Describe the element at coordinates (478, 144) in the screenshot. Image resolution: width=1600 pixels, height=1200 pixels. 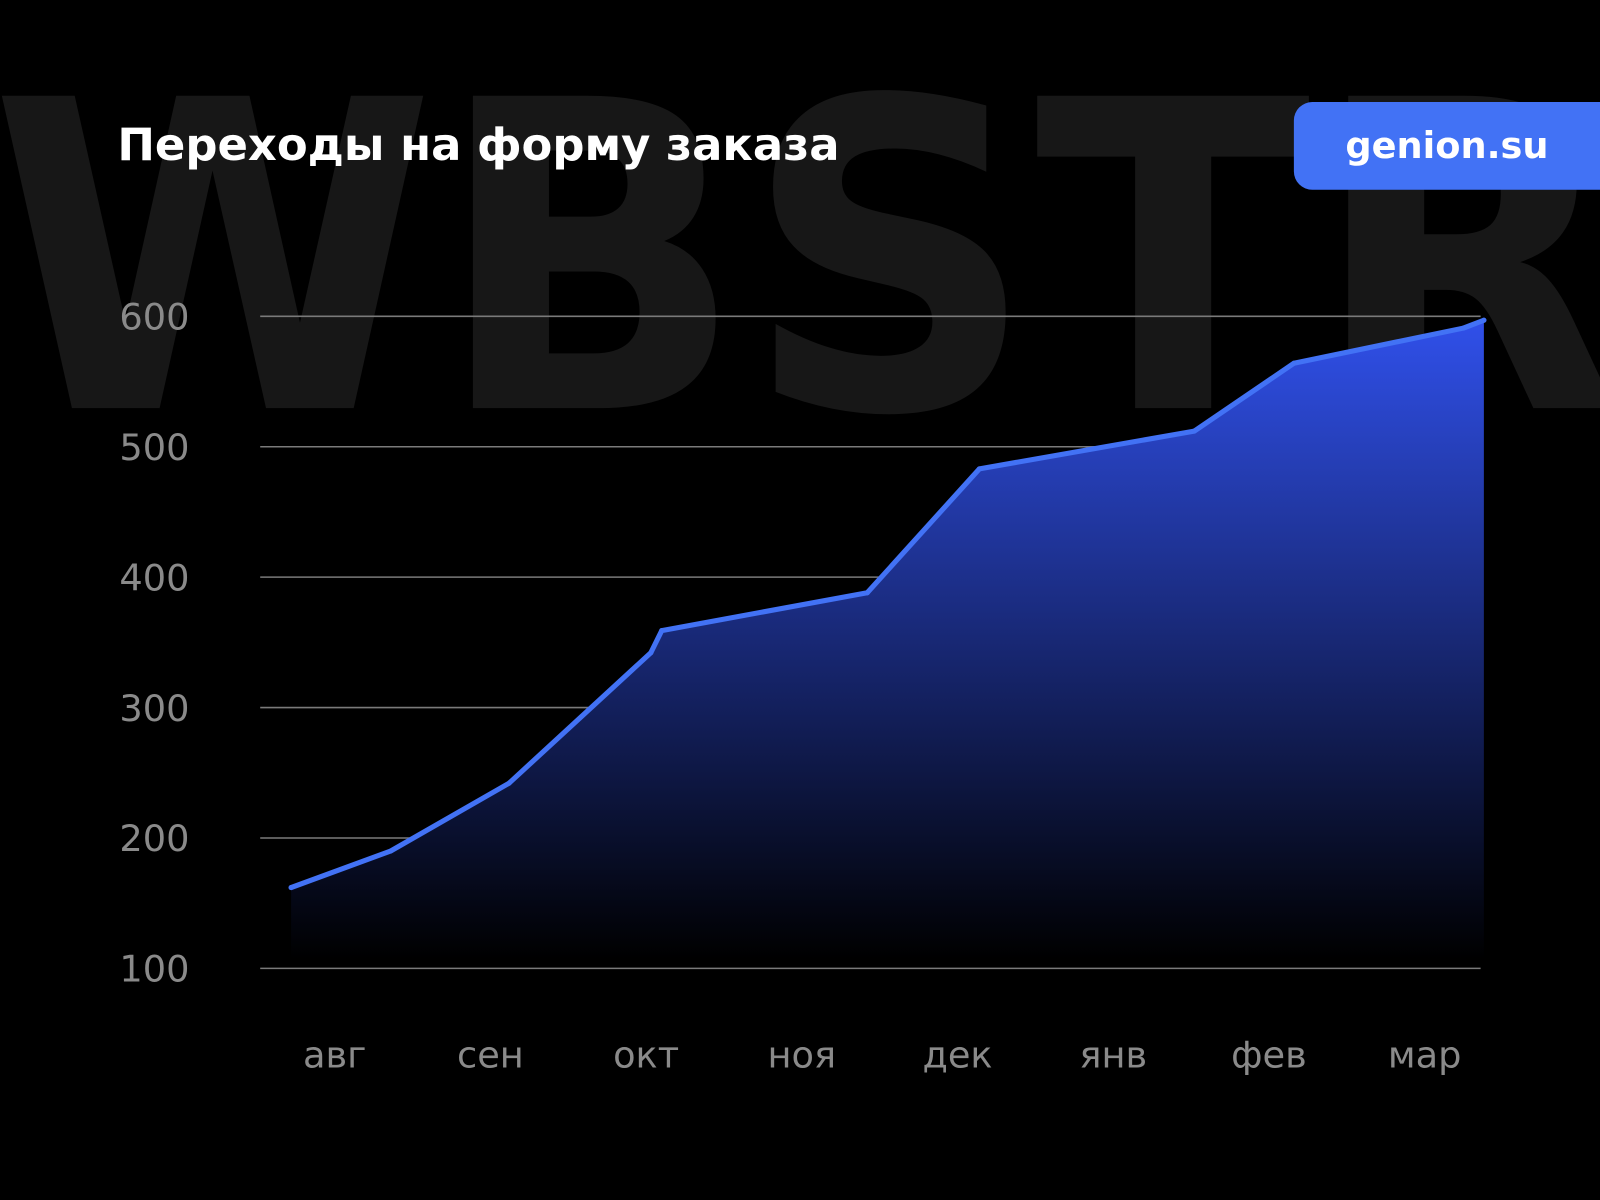
I see `chart-title: Переходы на форму заказа` at that location.